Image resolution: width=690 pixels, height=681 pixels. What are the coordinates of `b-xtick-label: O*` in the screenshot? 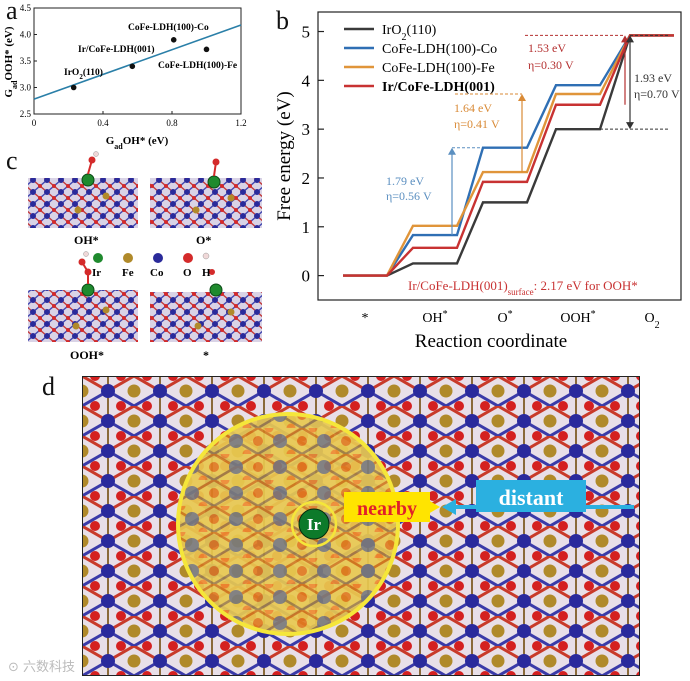 It's located at (504, 318).